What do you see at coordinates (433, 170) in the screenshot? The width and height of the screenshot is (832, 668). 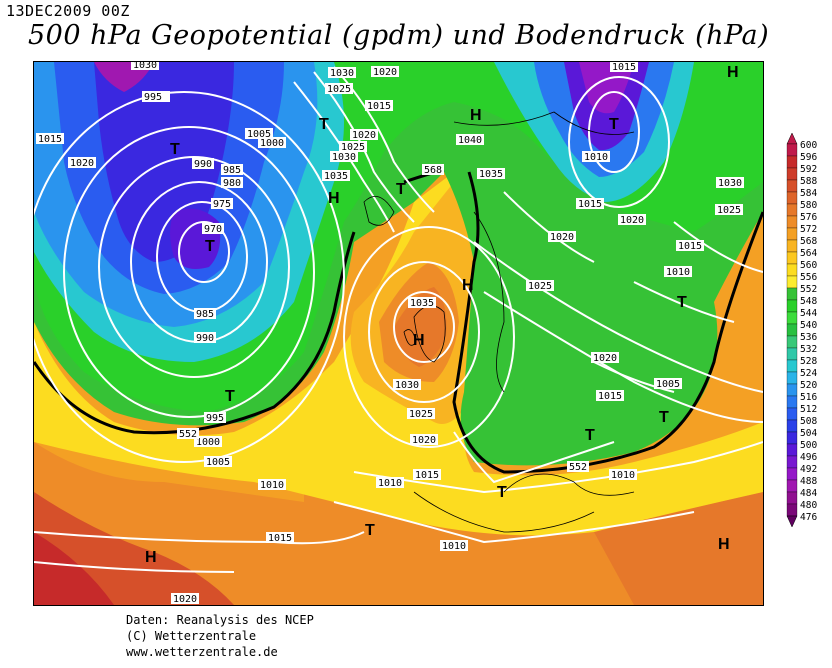 I see `height-label: 568` at bounding box center [433, 170].